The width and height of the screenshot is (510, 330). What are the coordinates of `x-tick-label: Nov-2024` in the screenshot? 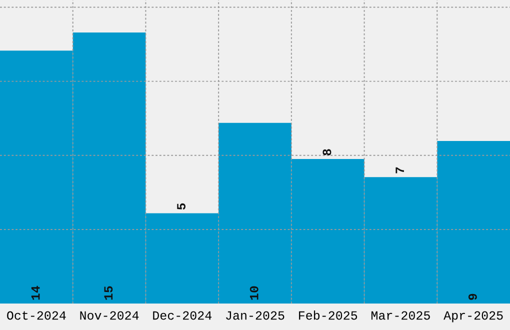 It's located at (109, 315).